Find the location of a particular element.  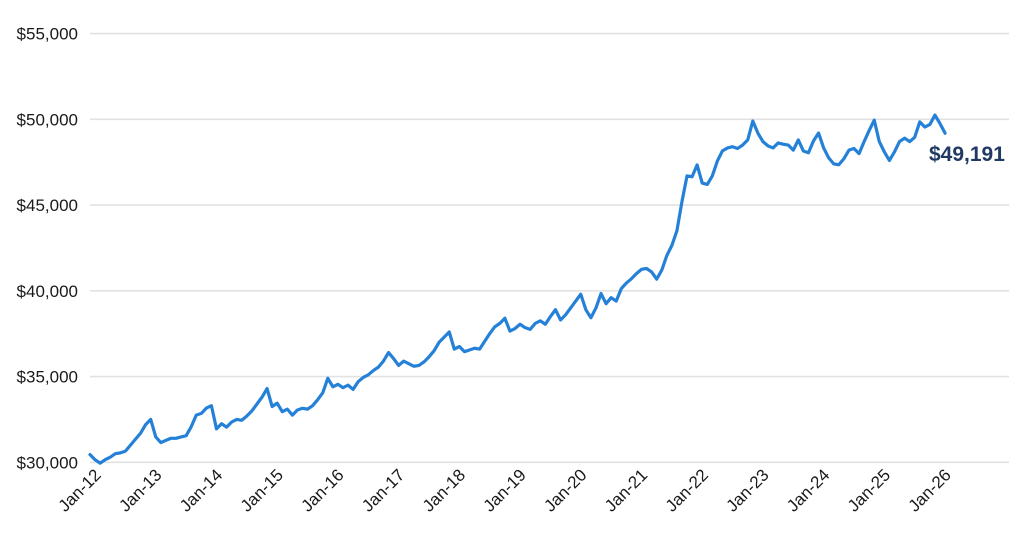

x-axis-tick-label: Jan-22 is located at coordinates (687, 490).